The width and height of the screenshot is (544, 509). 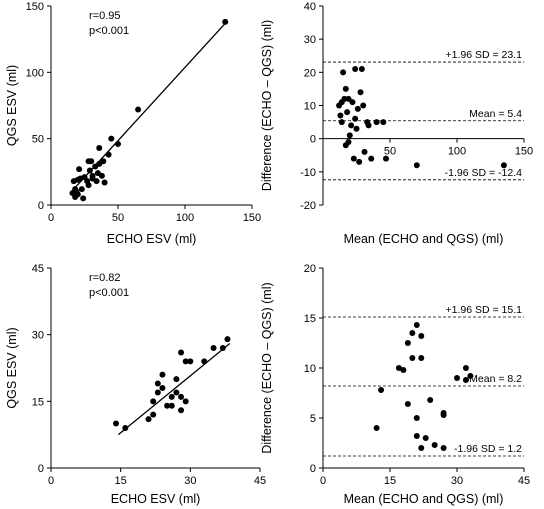 I want to click on x-tick-label: 50, so click(x=118, y=218).